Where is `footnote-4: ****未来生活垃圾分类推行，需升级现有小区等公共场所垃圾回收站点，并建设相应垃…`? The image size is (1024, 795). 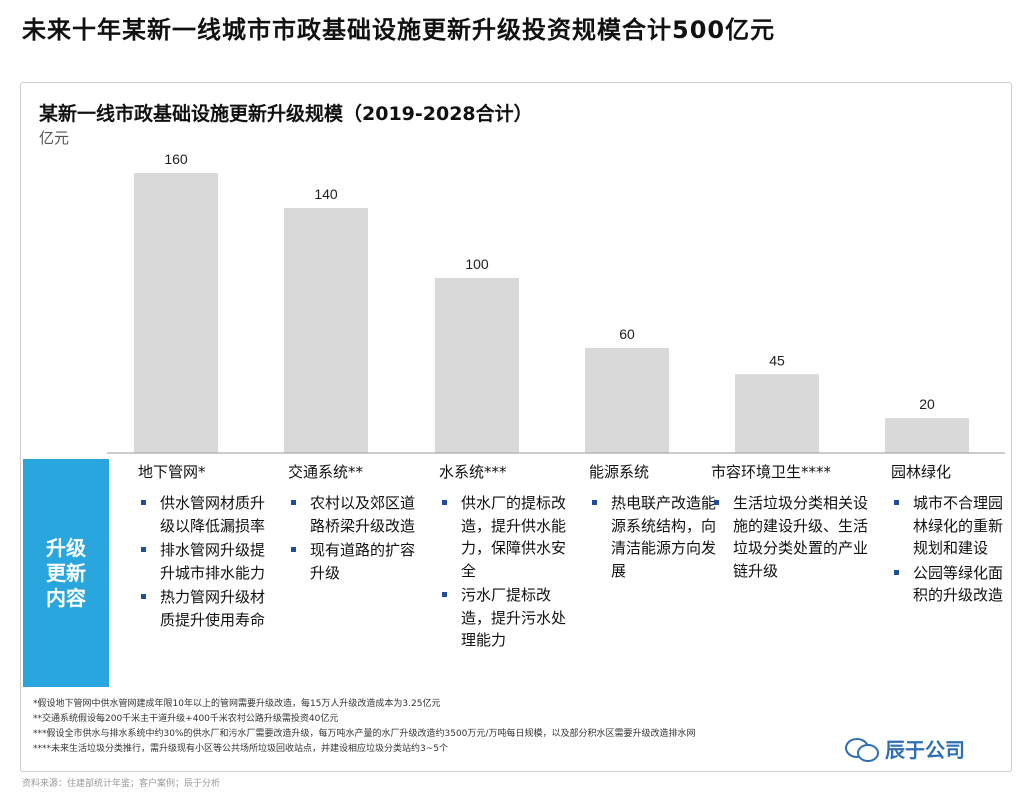 footnote-4: ****未来生活垃圾分类推行，需升级现有小区等公共场所垃圾回收站点，并建设相应垃… is located at coordinates (240, 749).